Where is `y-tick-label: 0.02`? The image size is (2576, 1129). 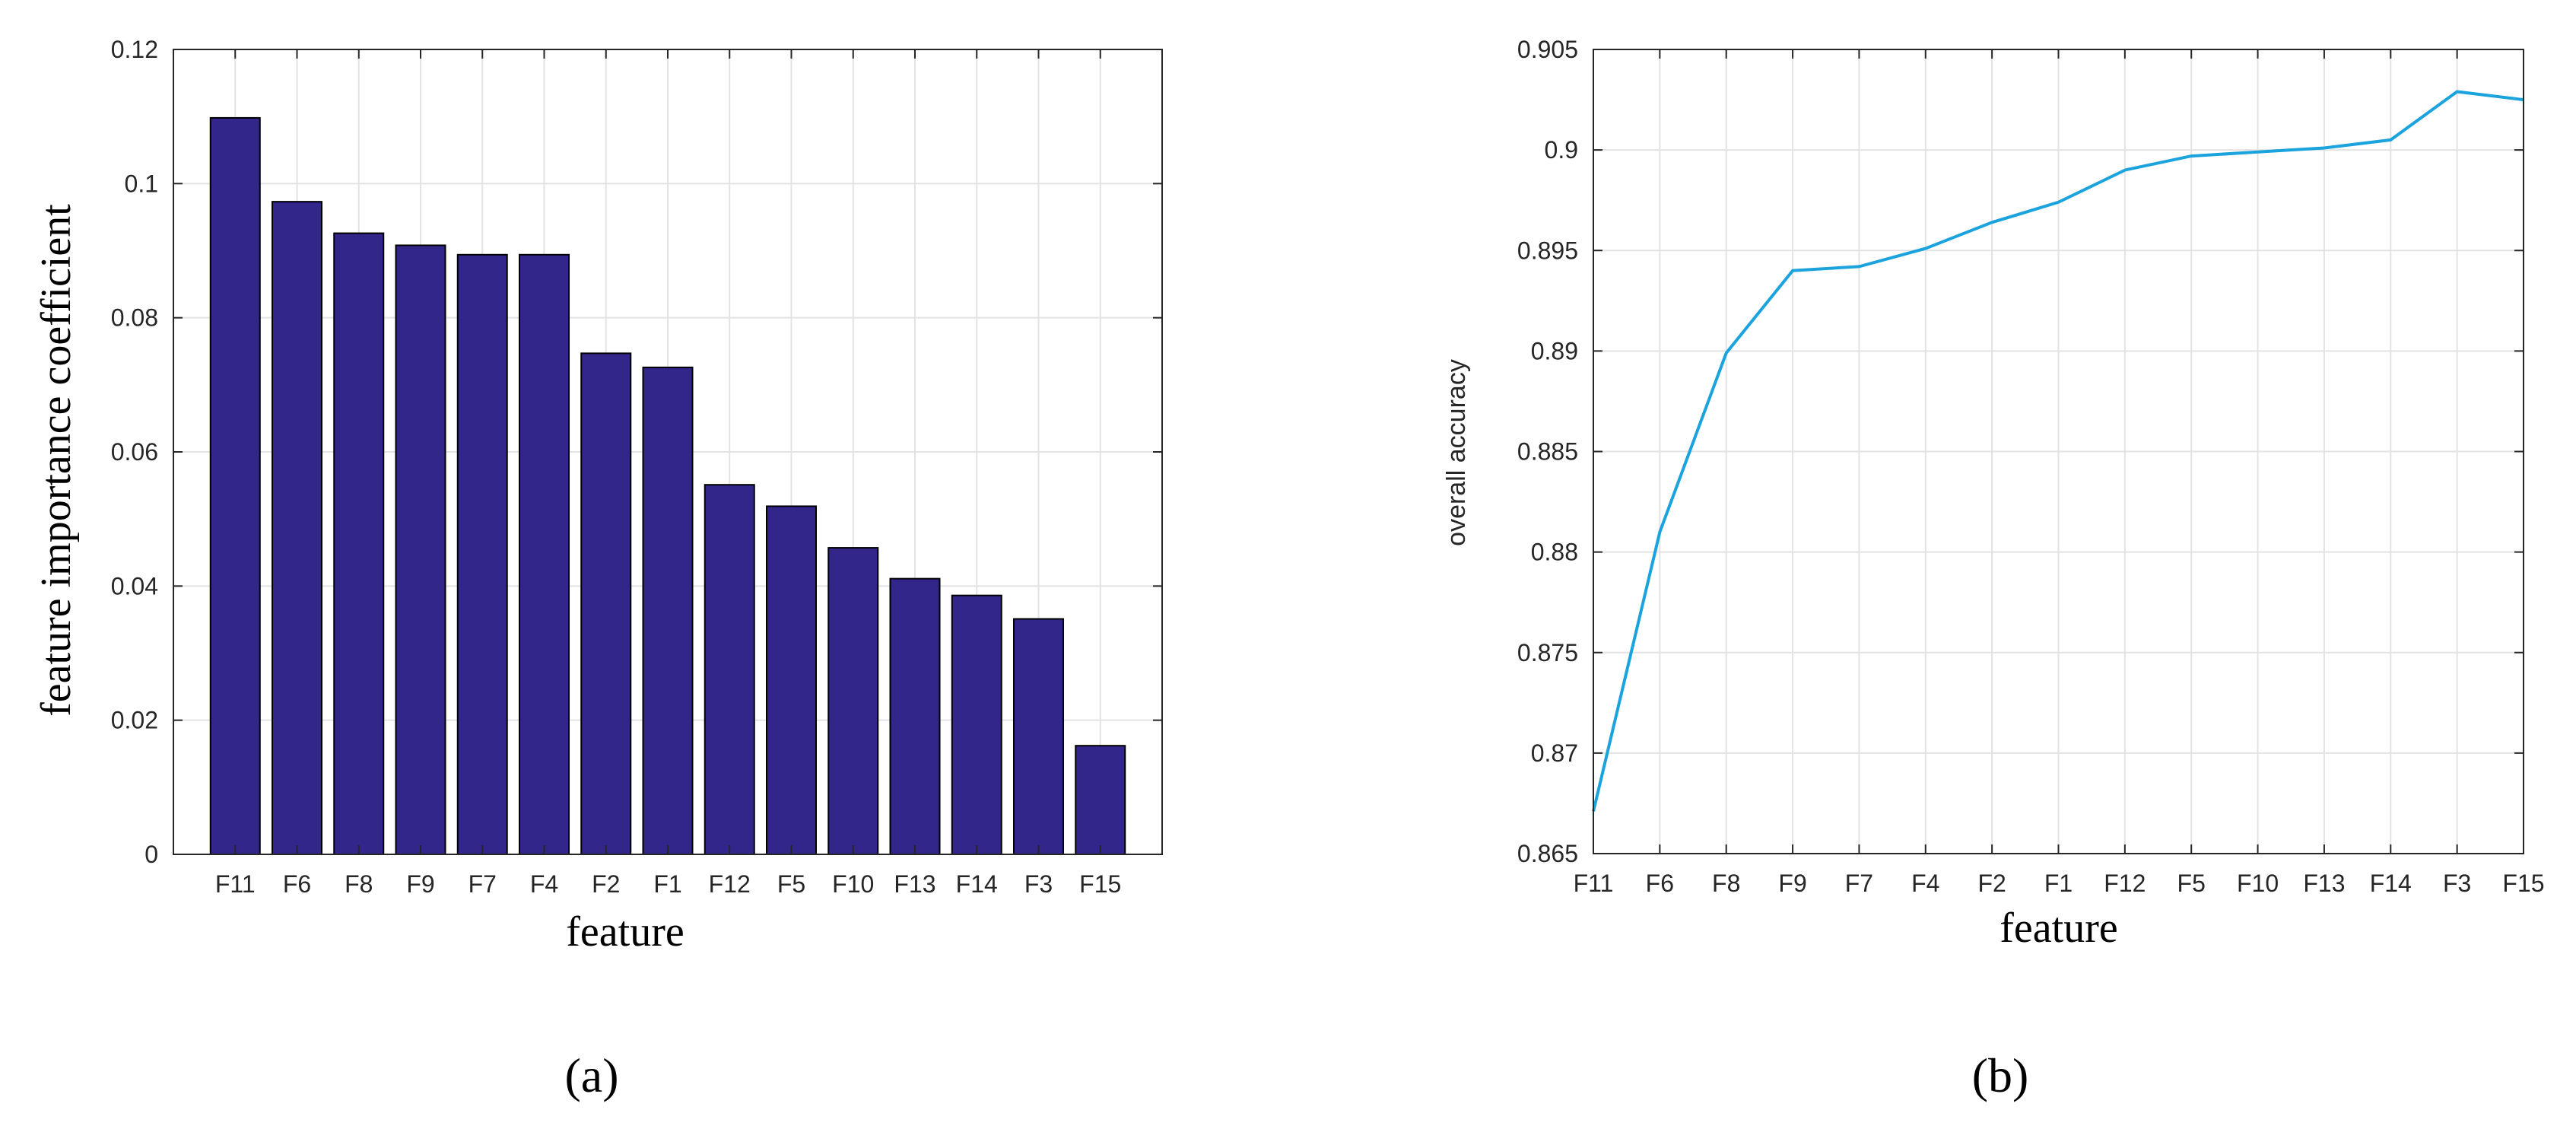
y-tick-label: 0.02 is located at coordinates (134, 721).